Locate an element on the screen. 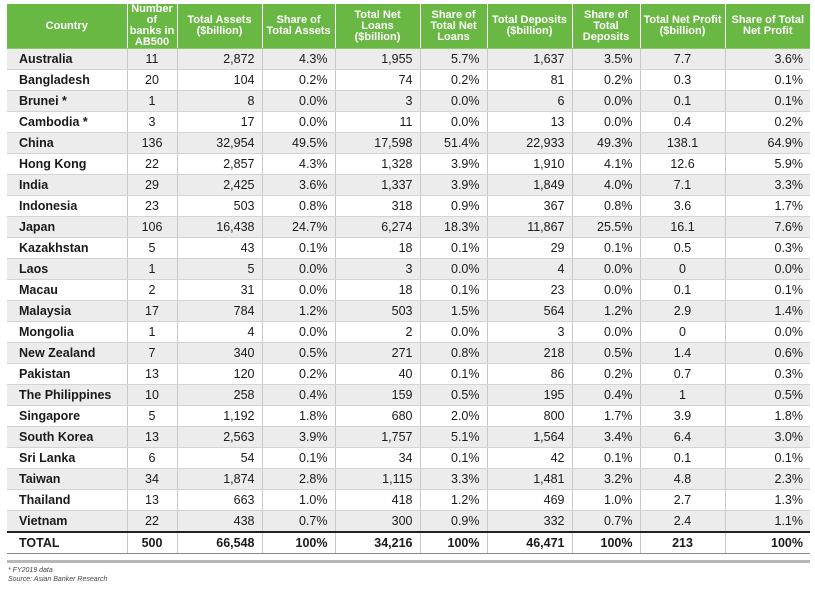  table-cell: 2.7 is located at coordinates (683, 500).